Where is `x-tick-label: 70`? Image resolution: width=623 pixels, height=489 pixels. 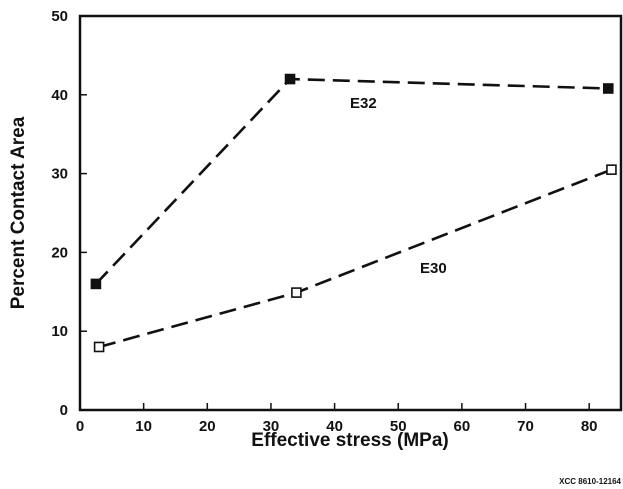 x-tick-label: 70 is located at coordinates (525, 426).